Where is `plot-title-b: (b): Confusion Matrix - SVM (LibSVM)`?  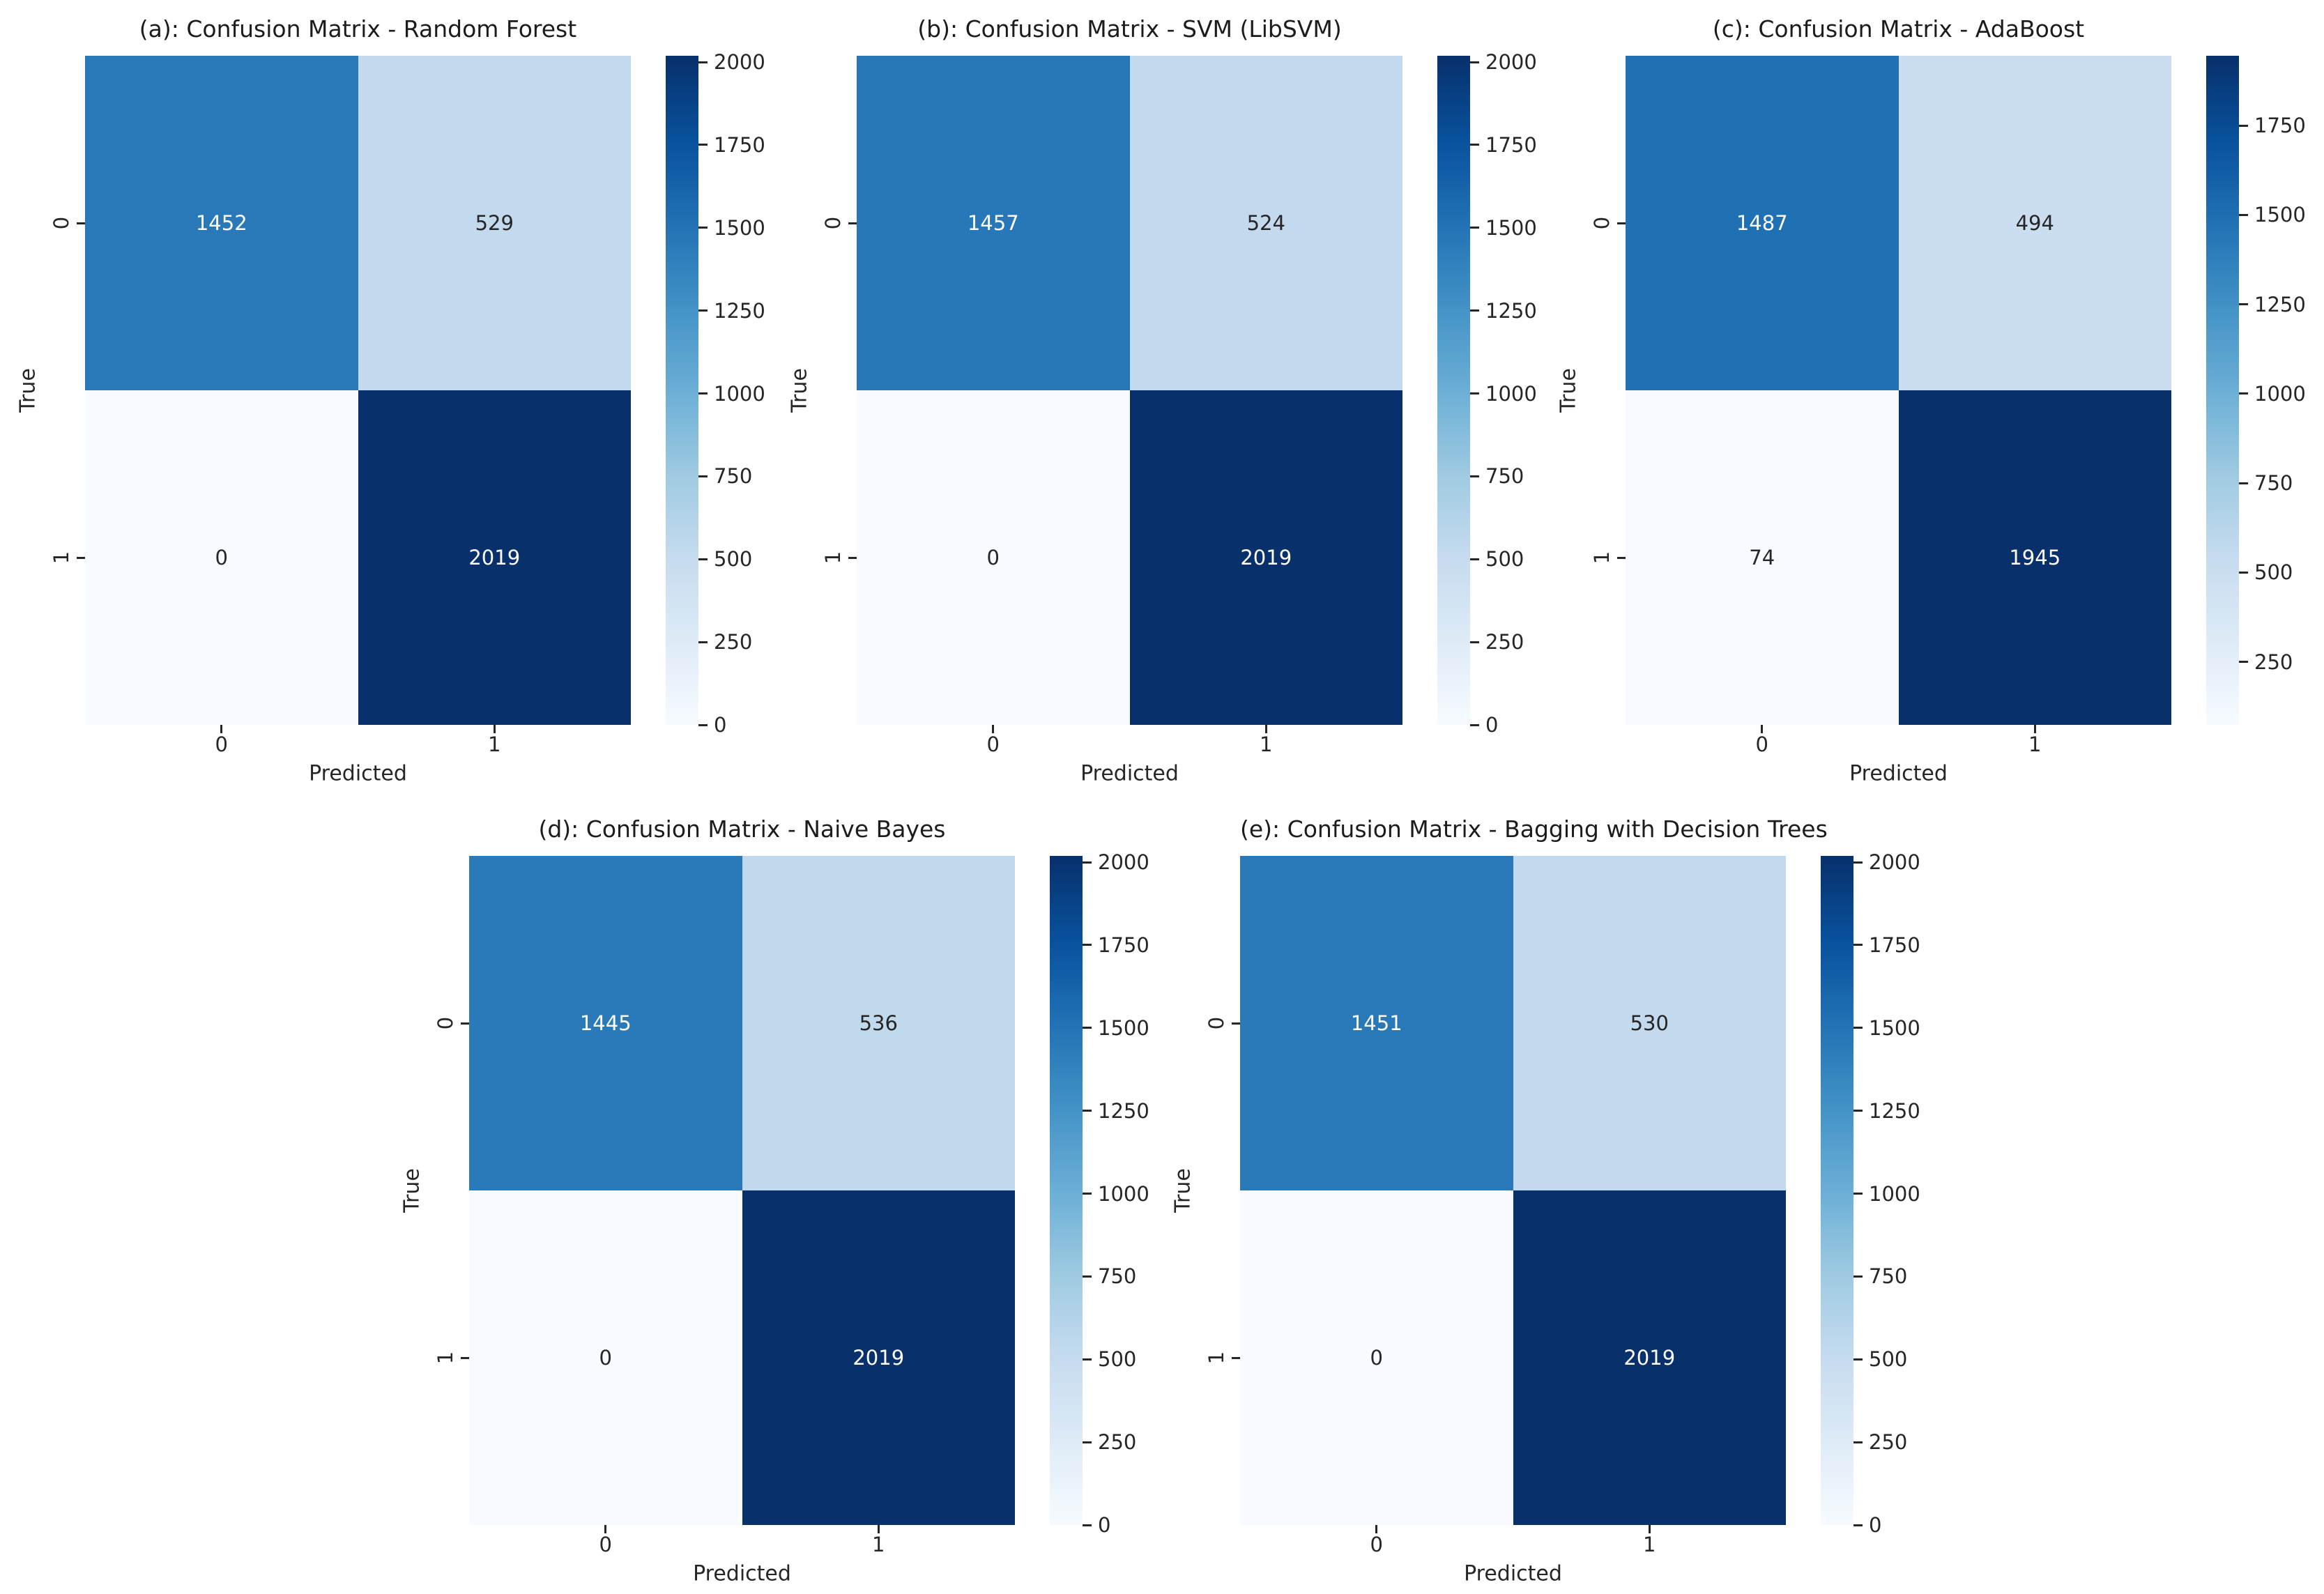 plot-title-b: (b): Confusion Matrix - SVM (LibSVM) is located at coordinates (1129, 29).